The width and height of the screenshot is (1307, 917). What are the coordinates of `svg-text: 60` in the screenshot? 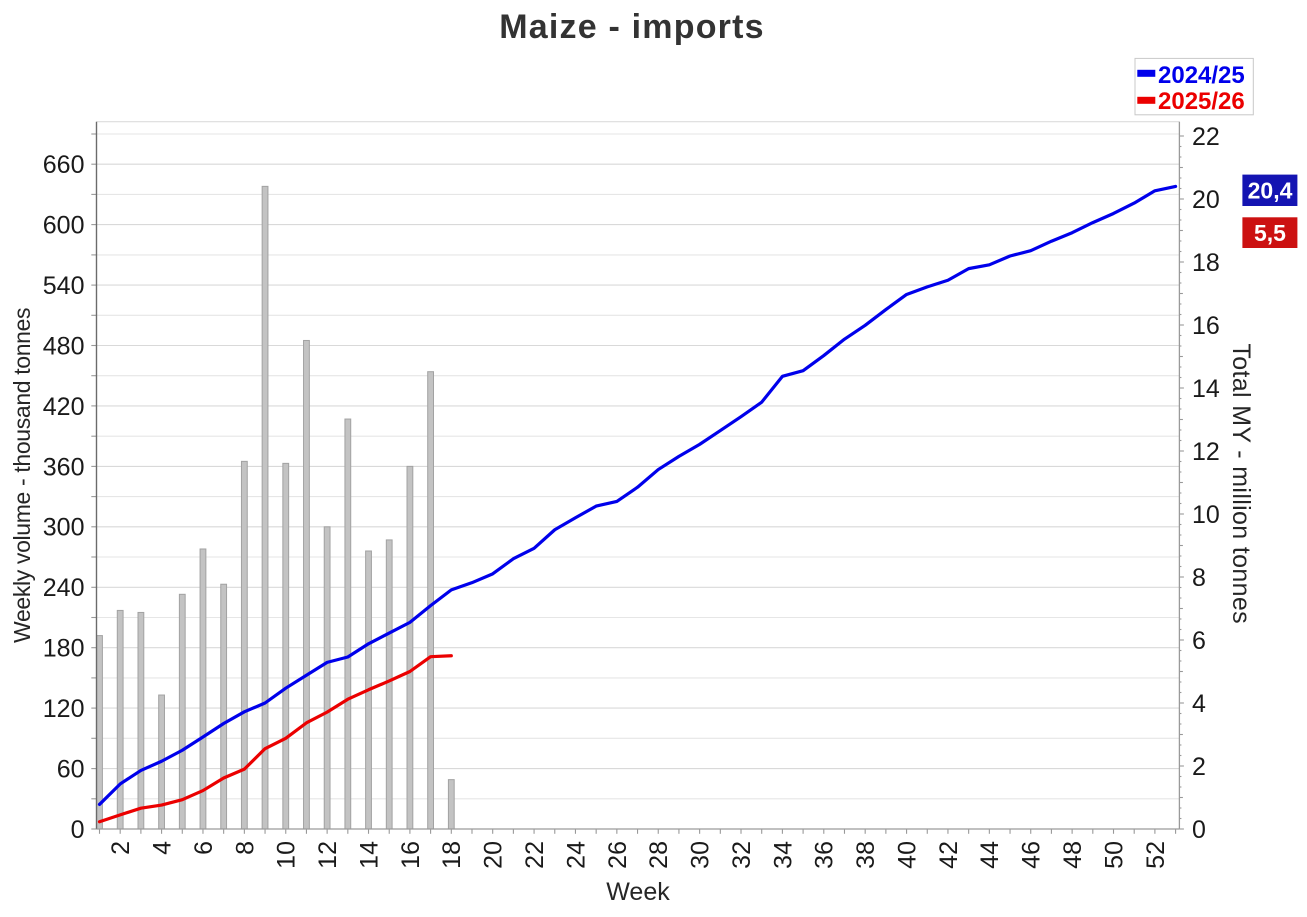 It's located at (71, 770).